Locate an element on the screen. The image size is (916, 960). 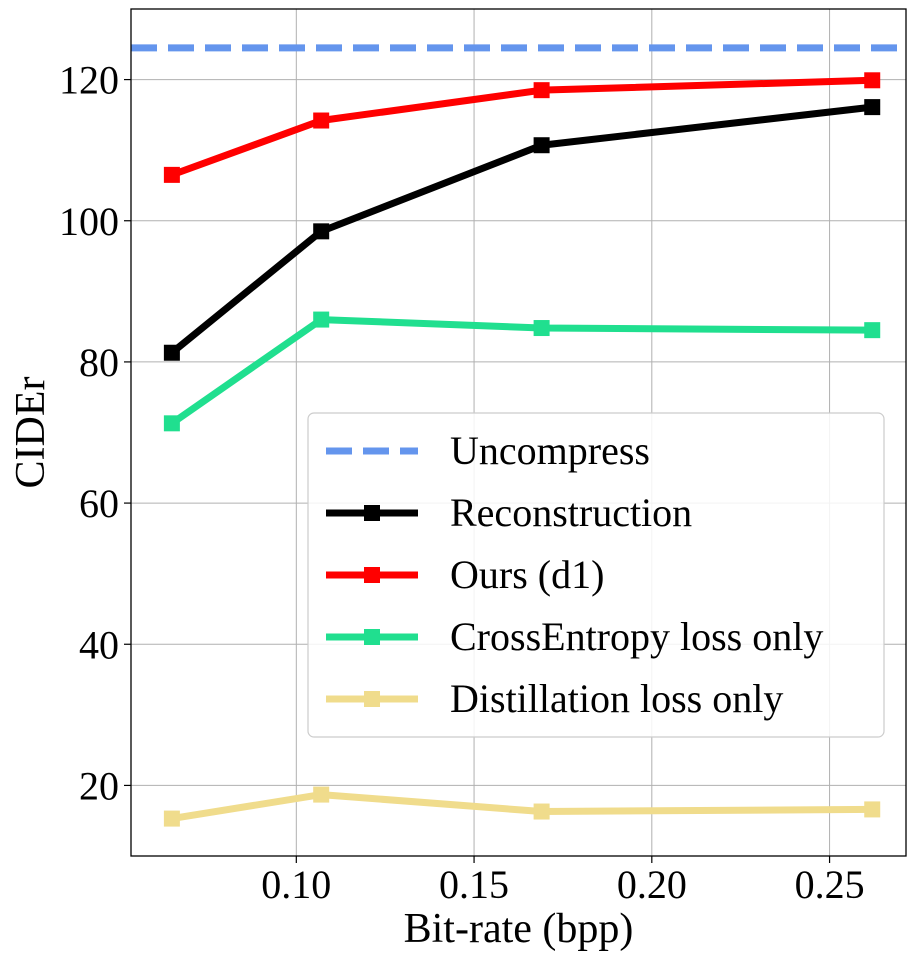
y-tick-label: 40 is located at coordinates (99, 644).